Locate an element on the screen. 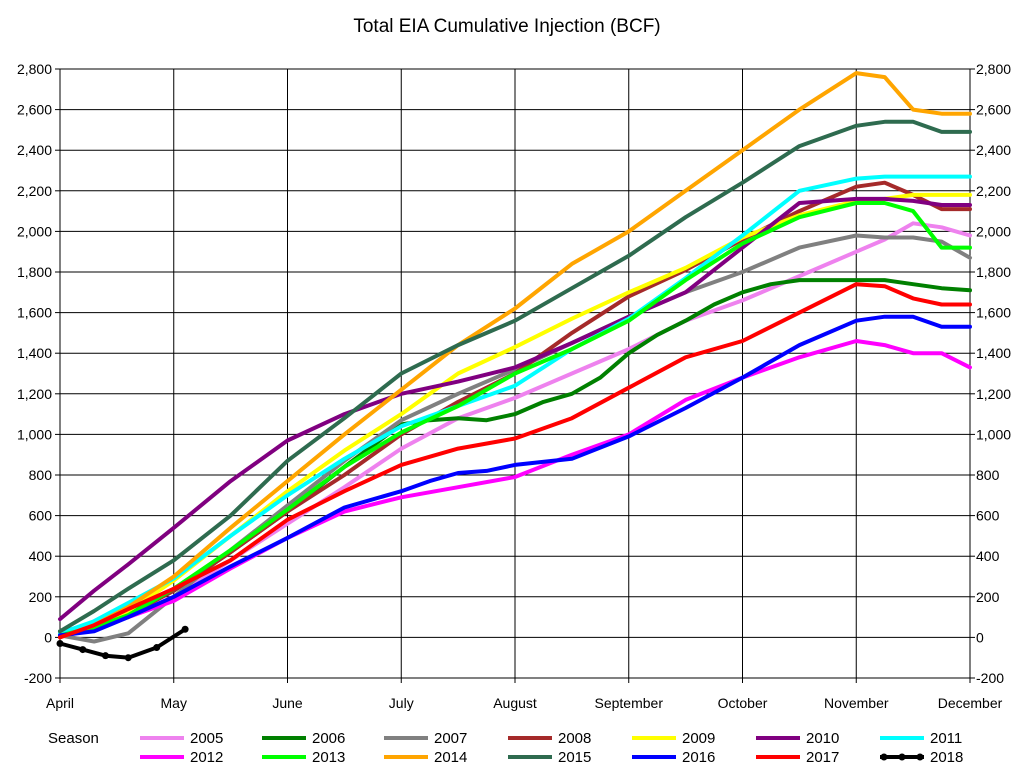 Image resolution: width=1029 pixels, height=764 pixels. y-tick-label-left: 1,200 is located at coordinates (34, 394).